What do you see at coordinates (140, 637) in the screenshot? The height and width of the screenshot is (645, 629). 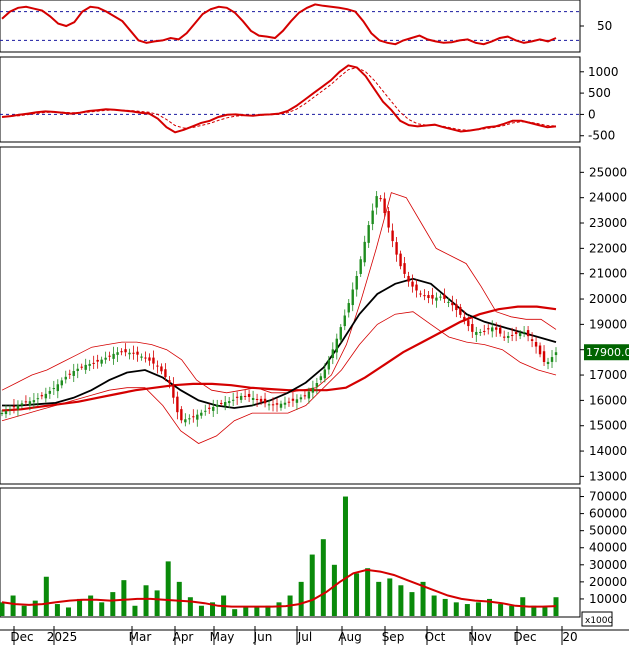 I see `x-axis-label: Mar` at bounding box center [140, 637].